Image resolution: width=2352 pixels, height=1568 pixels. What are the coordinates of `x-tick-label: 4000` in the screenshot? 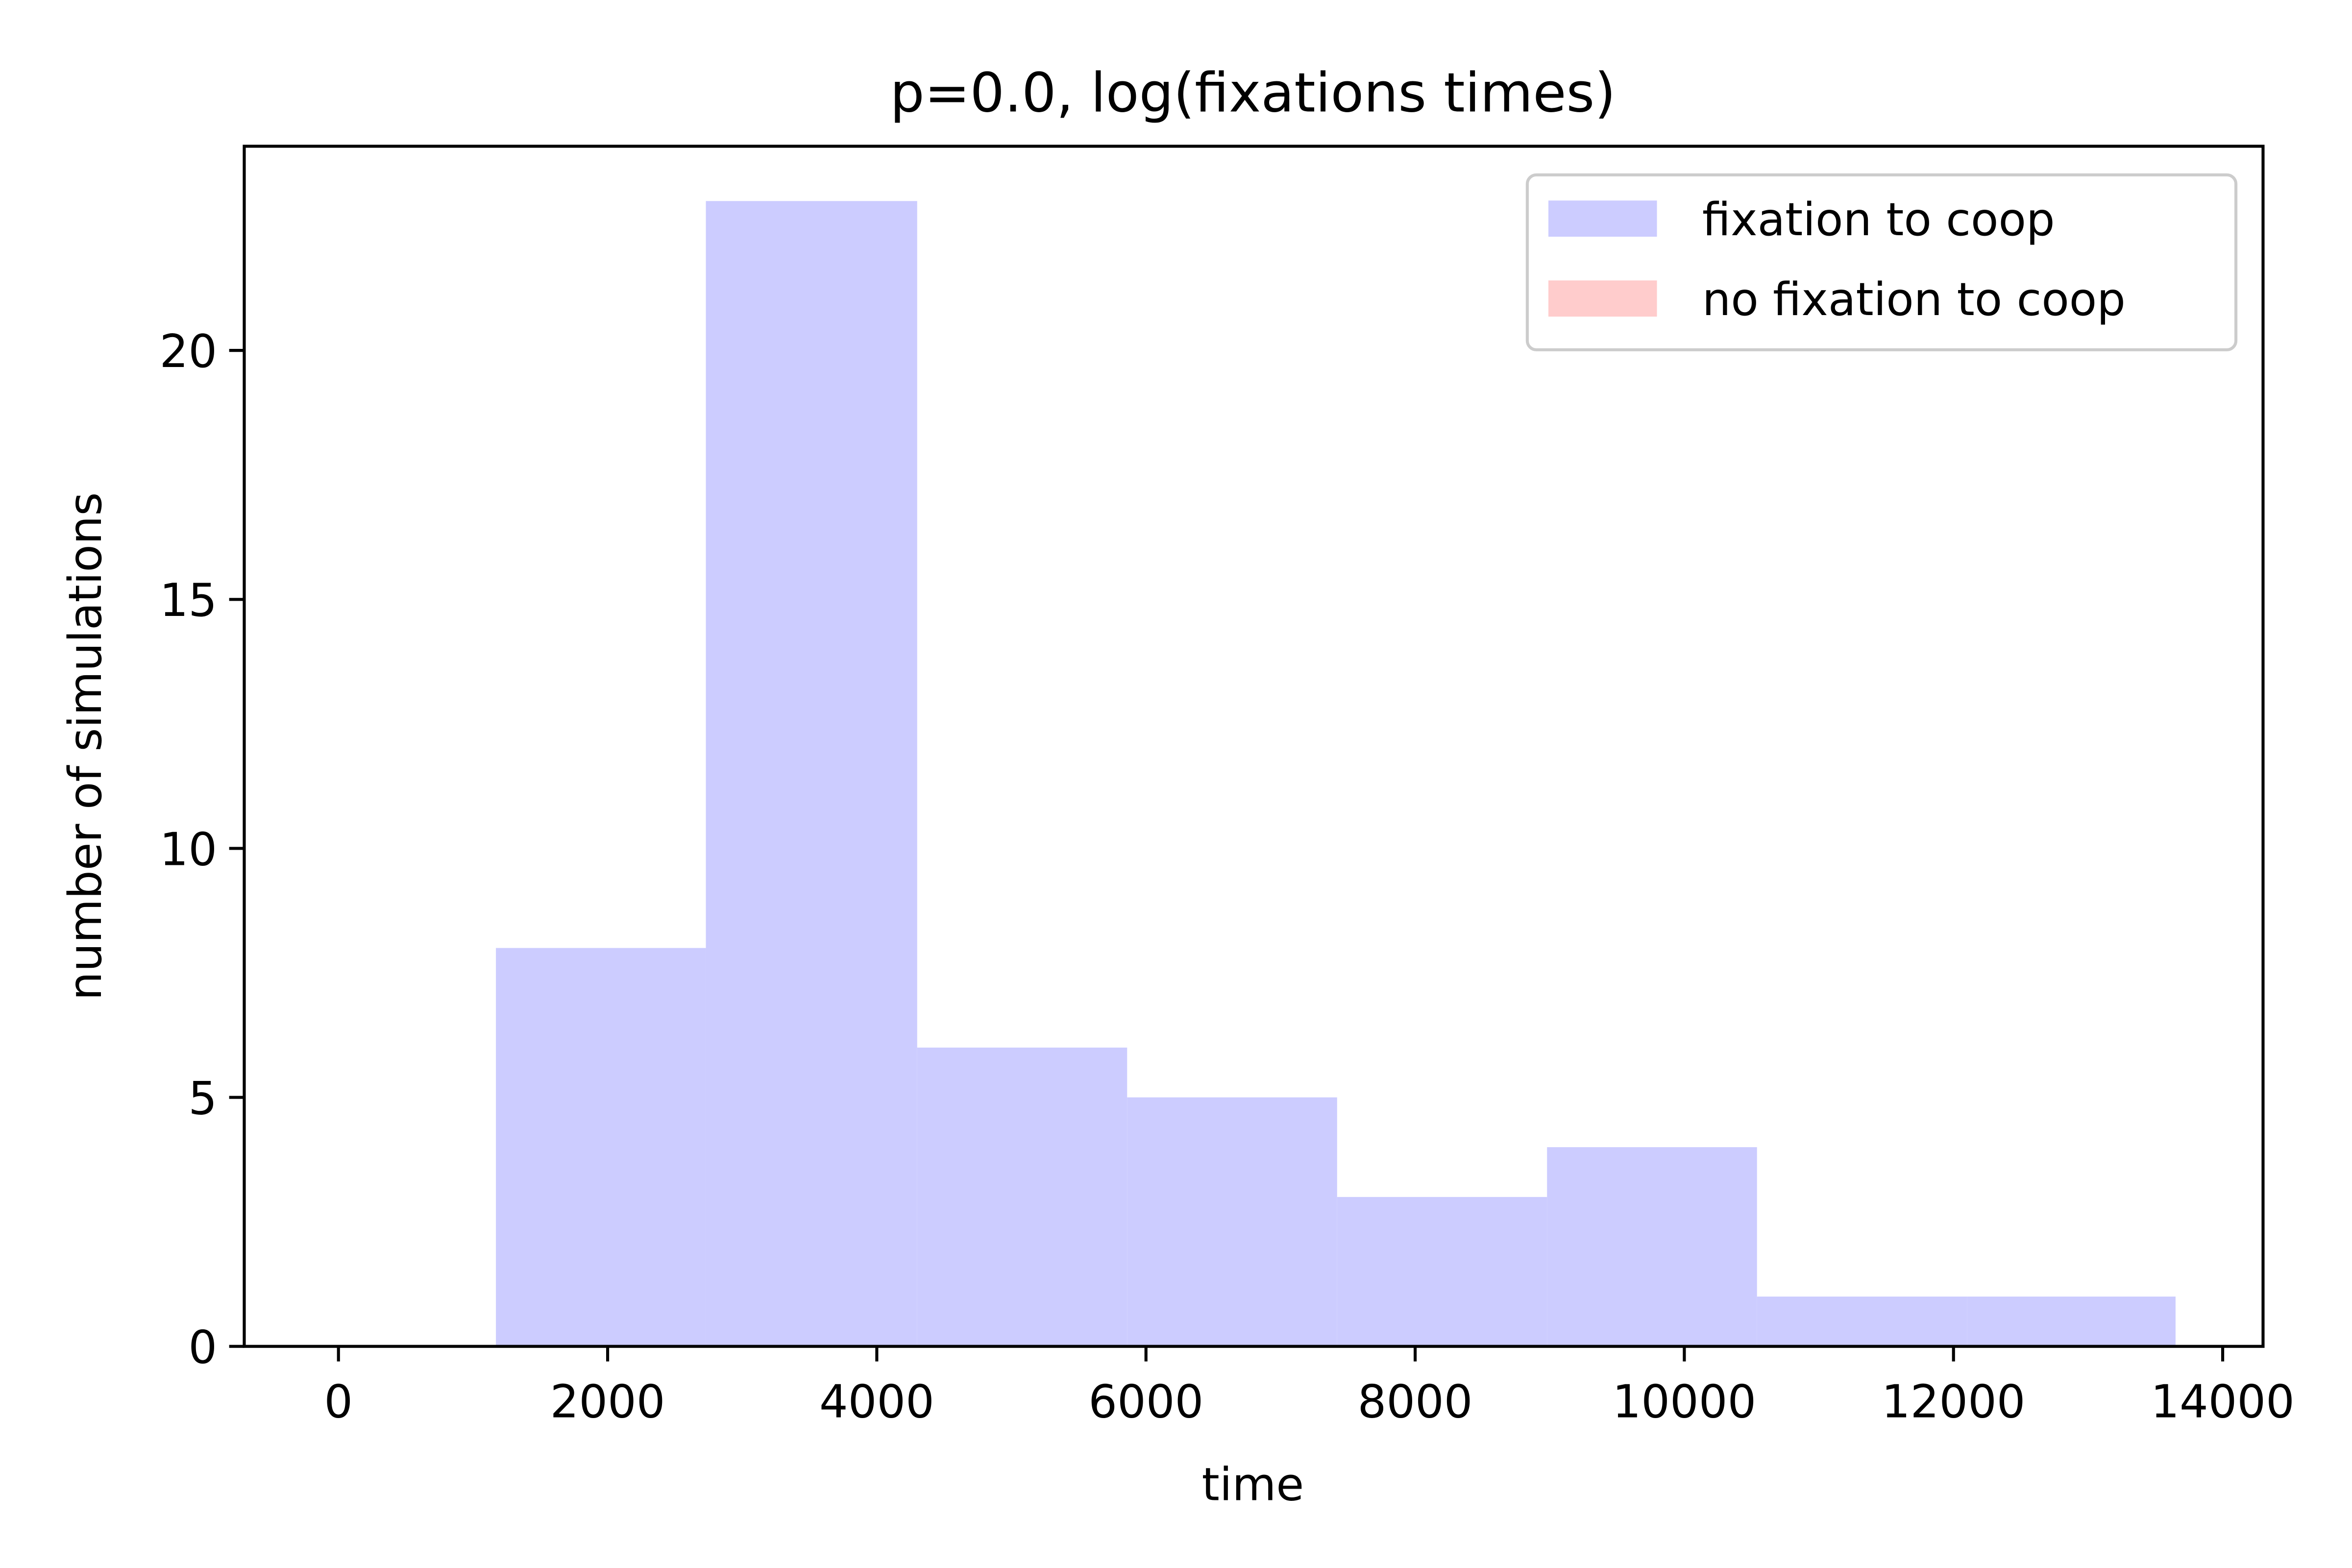 It's located at (876, 1401).